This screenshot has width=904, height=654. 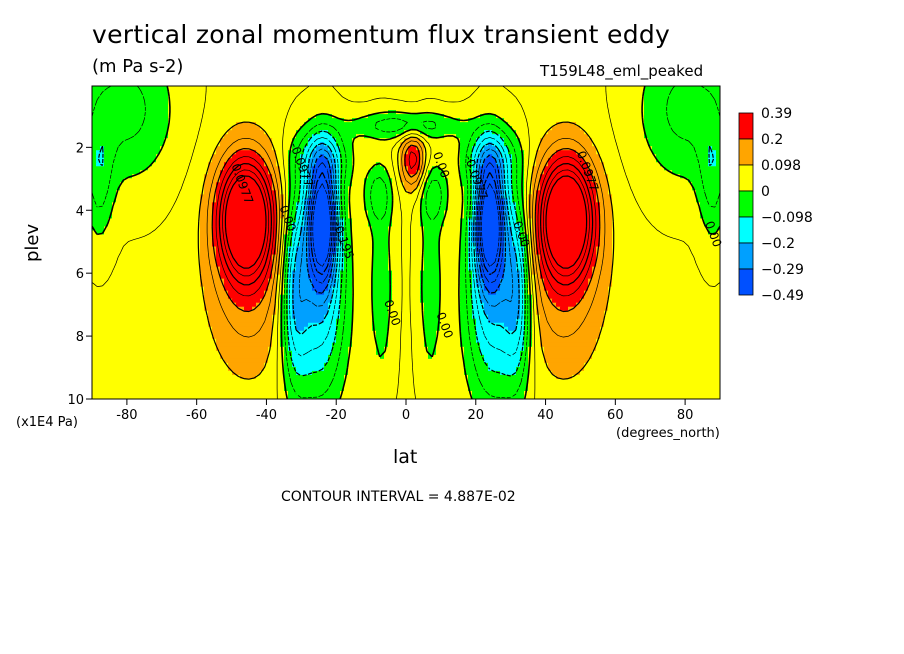 What do you see at coordinates (47, 422) in the screenshot?
I see `y-axis-units: (x1E4 Pa)` at bounding box center [47, 422].